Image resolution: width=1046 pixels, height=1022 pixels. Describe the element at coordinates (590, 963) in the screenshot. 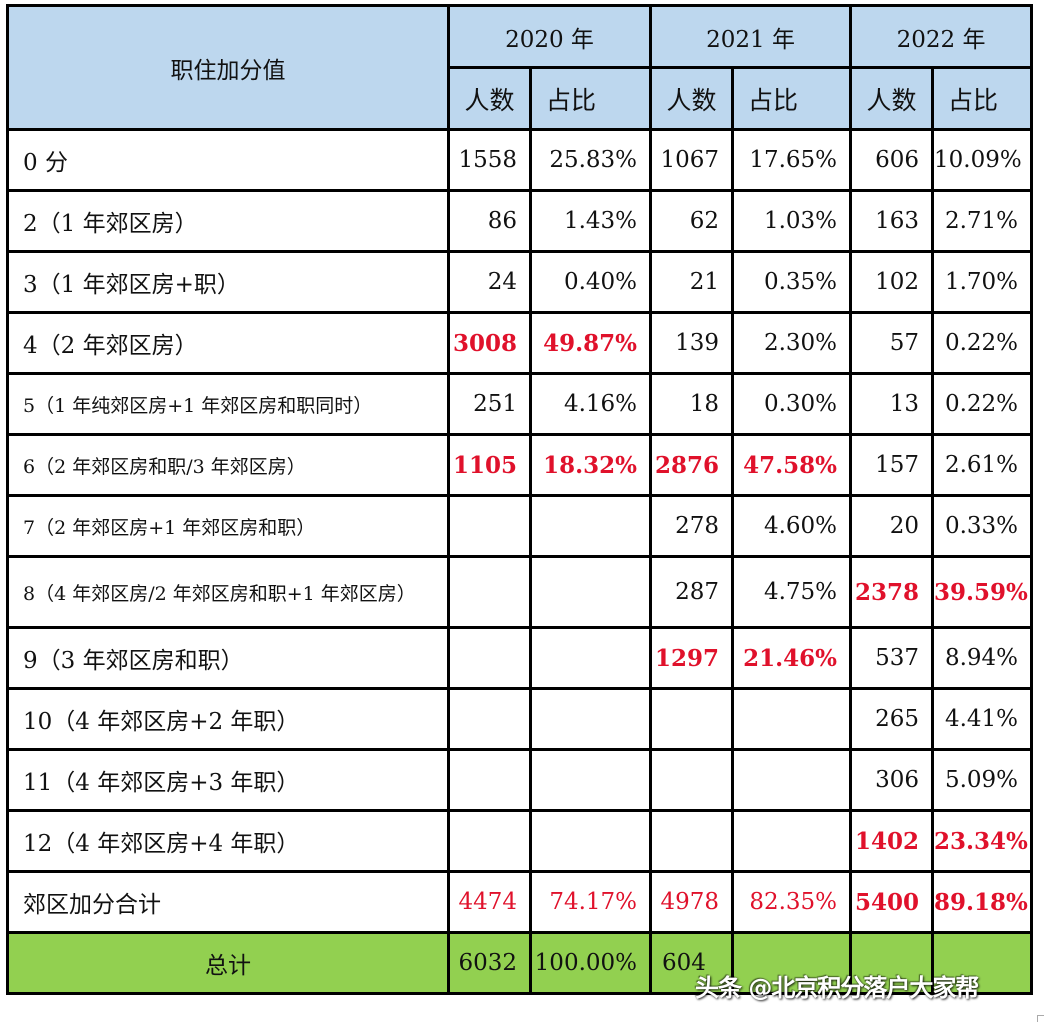

I see `cell-share: 100.00%` at that location.